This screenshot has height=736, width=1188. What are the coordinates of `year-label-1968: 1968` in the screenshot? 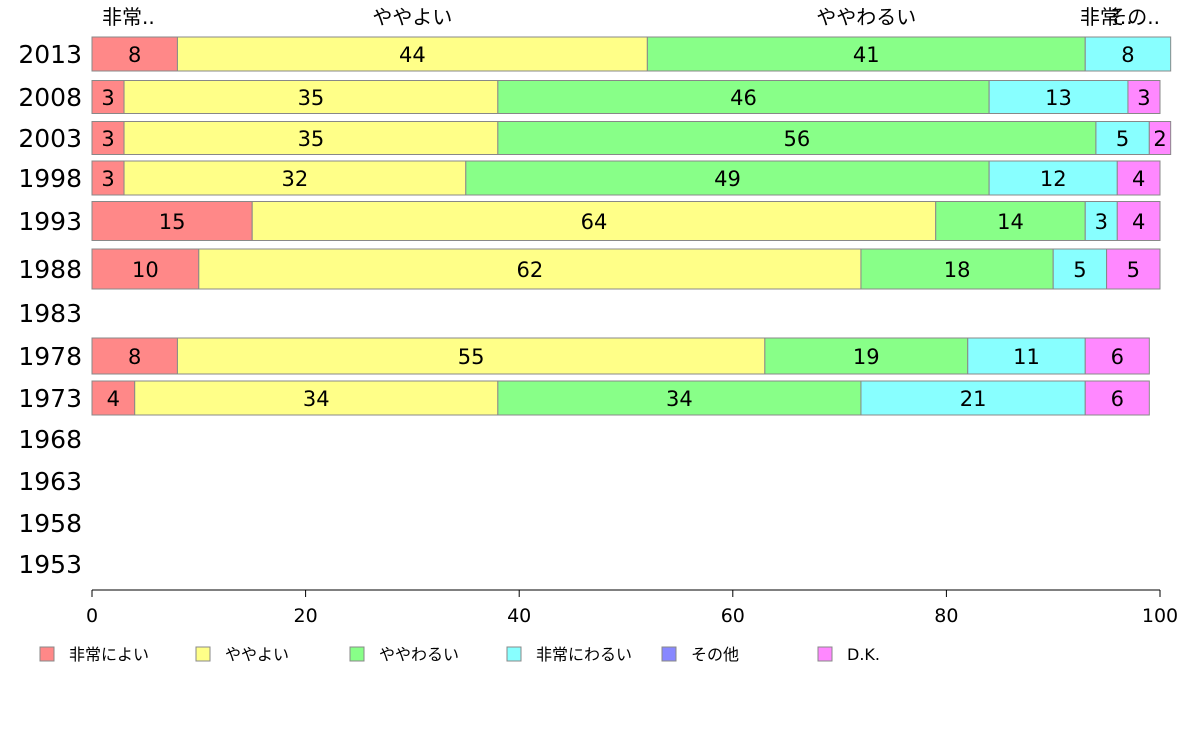 It's located at (50, 439).